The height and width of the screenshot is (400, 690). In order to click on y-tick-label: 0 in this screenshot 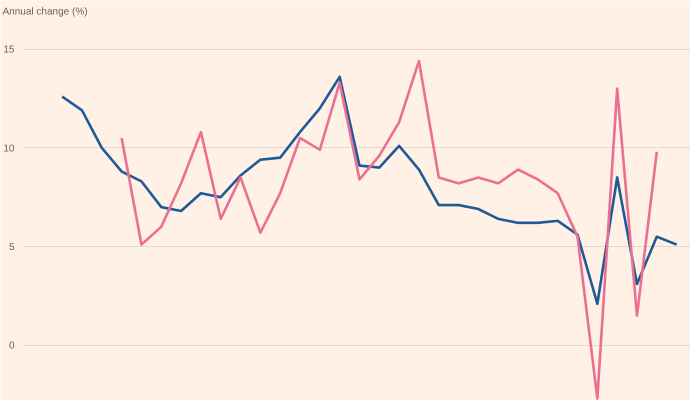, I will do `click(11, 346)`.